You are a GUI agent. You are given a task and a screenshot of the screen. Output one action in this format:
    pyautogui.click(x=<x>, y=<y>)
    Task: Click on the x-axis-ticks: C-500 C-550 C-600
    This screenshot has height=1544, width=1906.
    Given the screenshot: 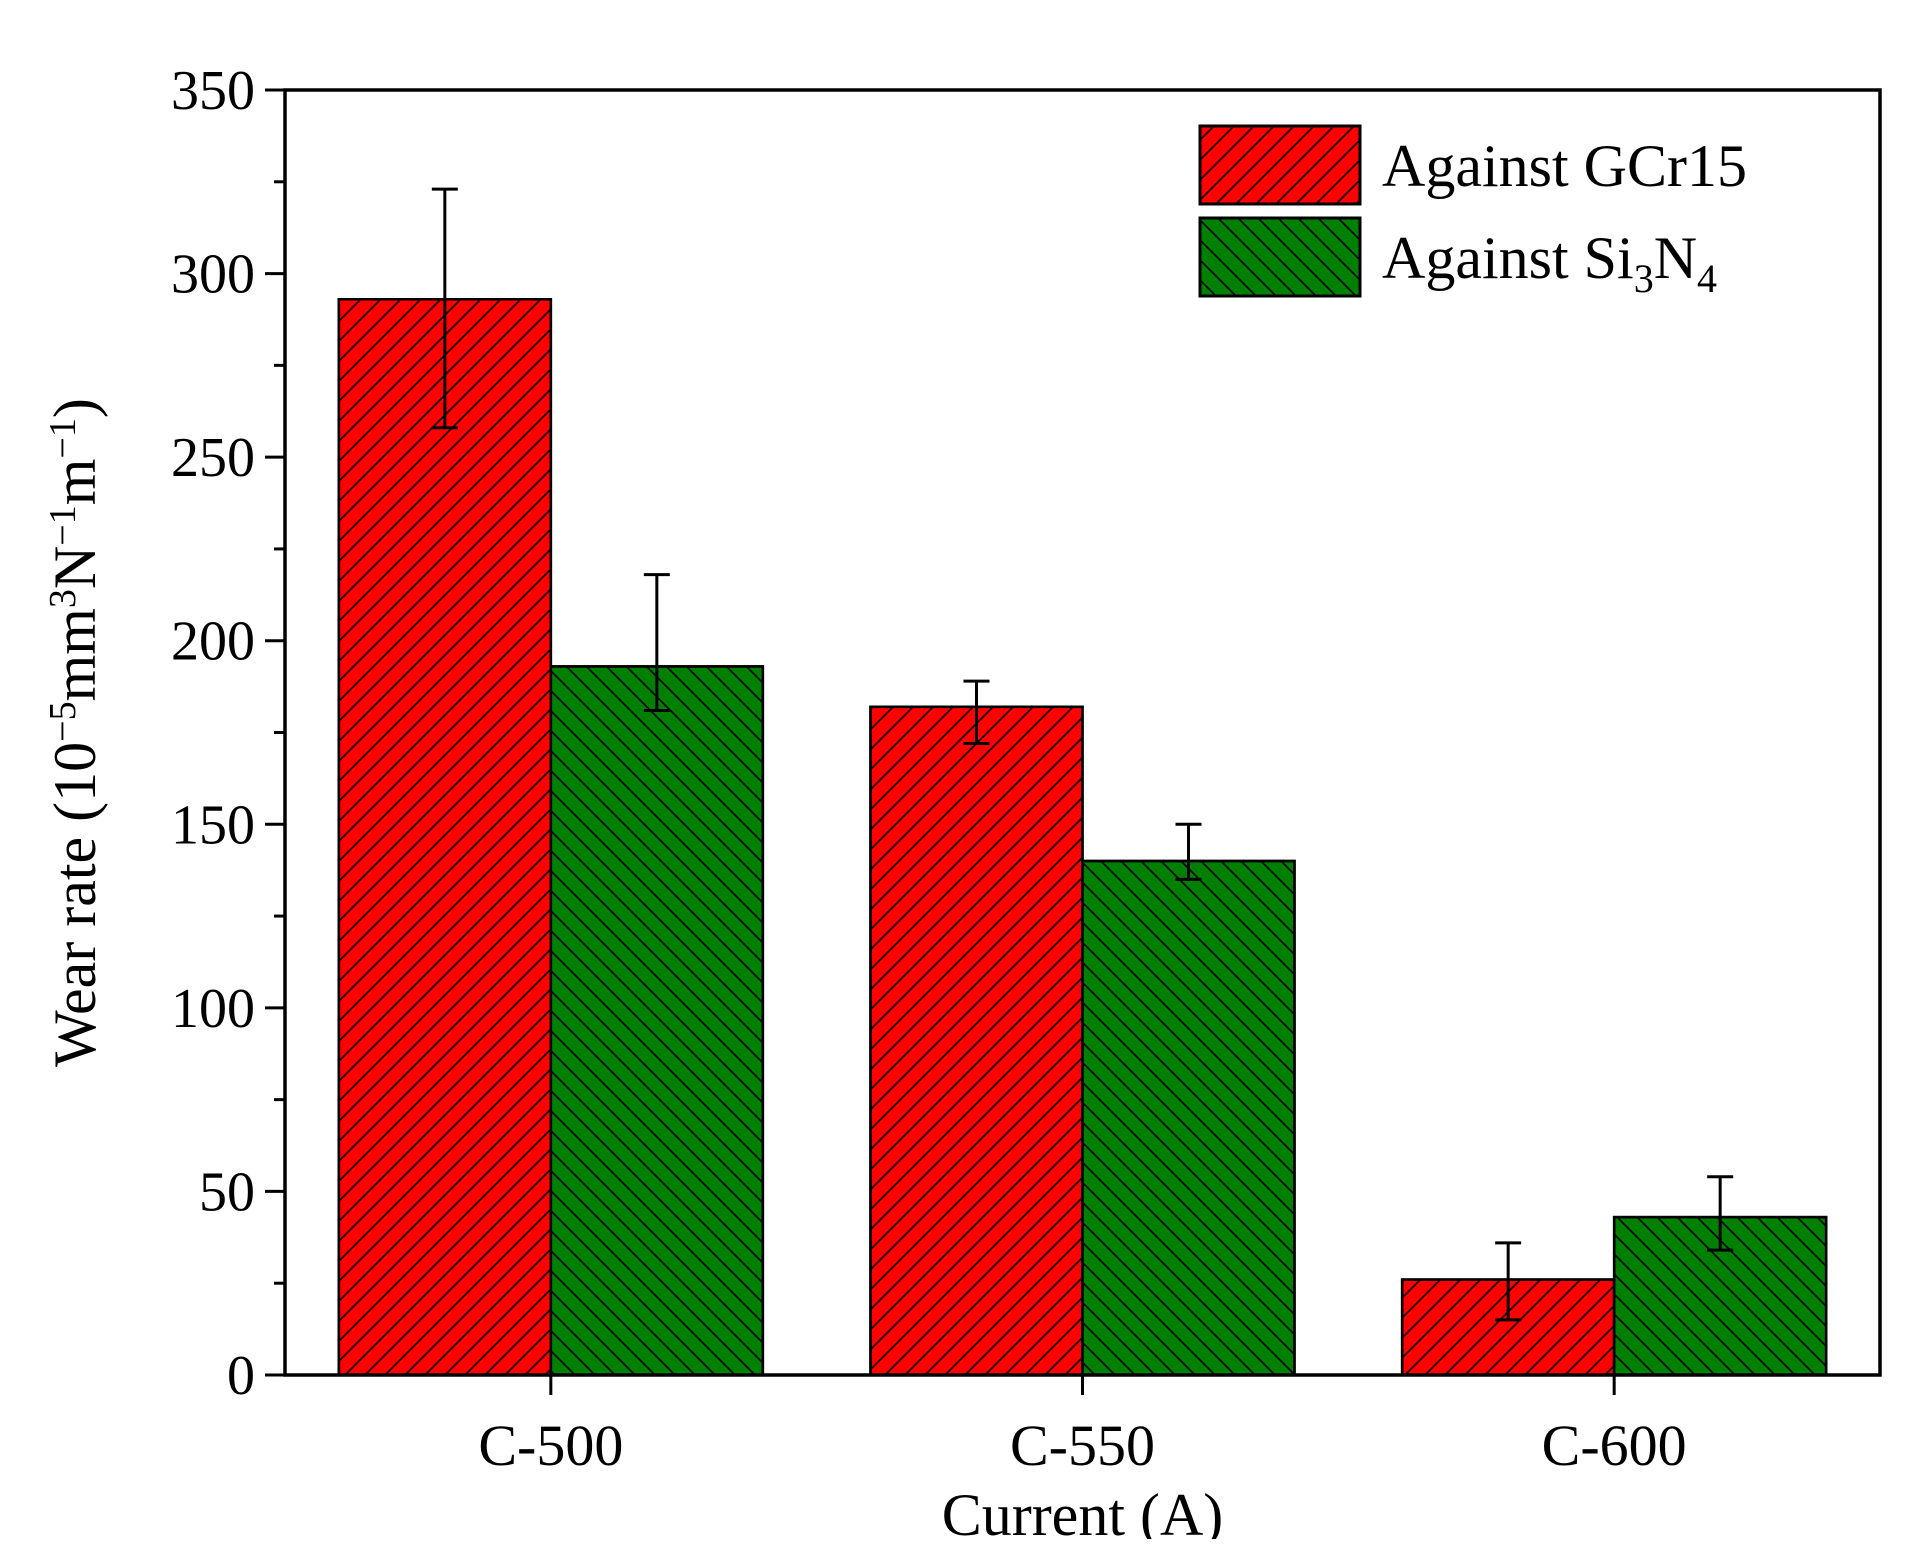 What is the action you would take?
    pyautogui.click(x=1082, y=1426)
    